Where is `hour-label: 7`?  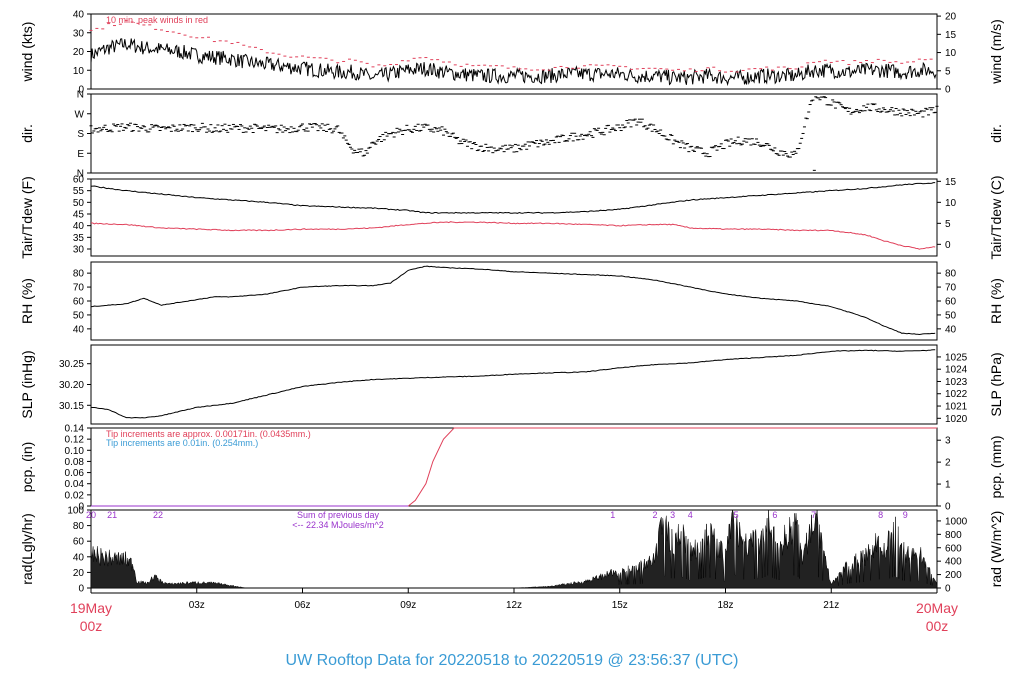
hour-label: 7 is located at coordinates (813, 515).